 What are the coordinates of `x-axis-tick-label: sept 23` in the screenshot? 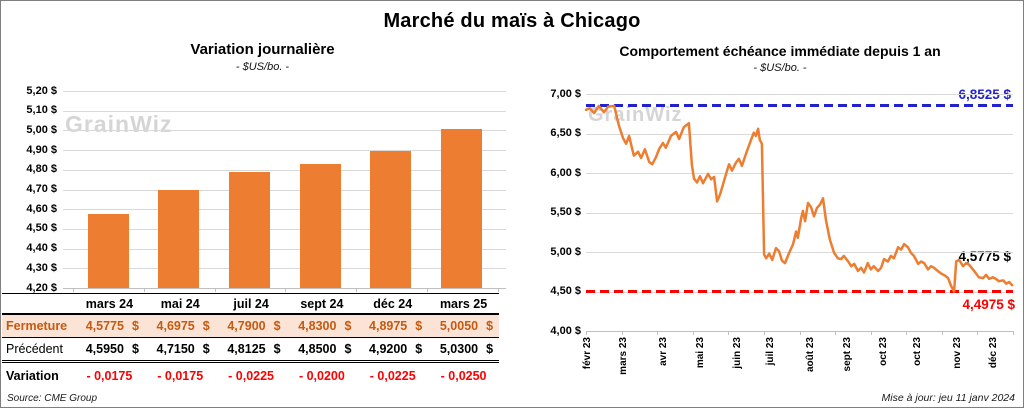 It's located at (848, 354).